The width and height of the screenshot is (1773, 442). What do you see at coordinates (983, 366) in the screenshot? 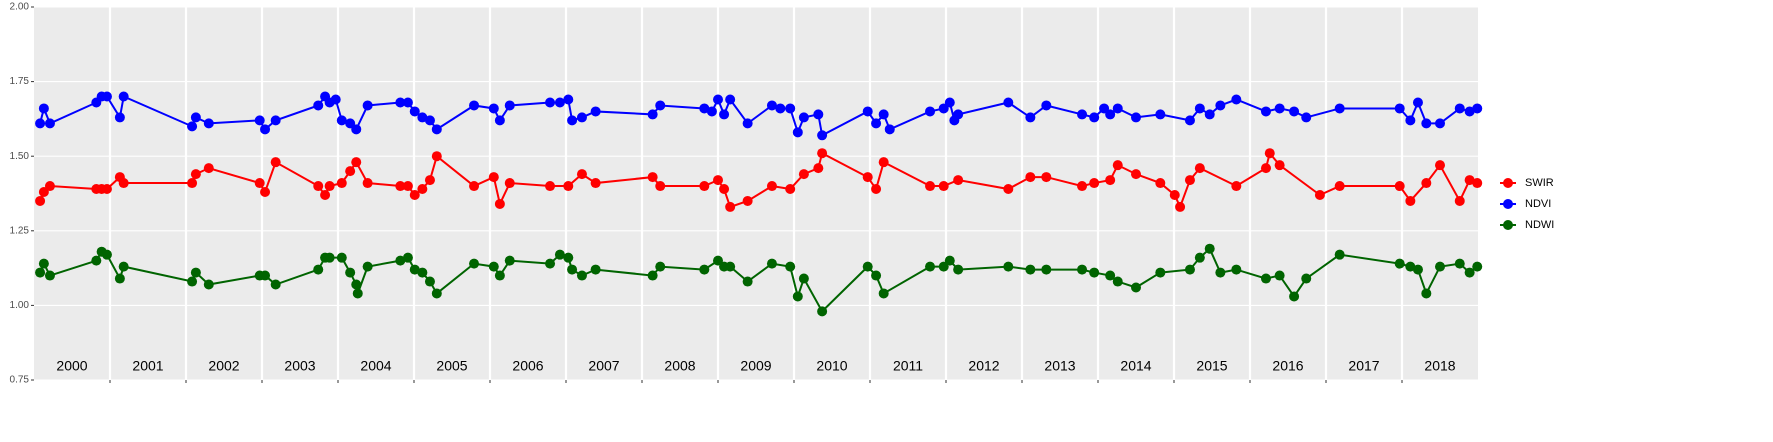
I see `year-label: 2012` at bounding box center [983, 366].